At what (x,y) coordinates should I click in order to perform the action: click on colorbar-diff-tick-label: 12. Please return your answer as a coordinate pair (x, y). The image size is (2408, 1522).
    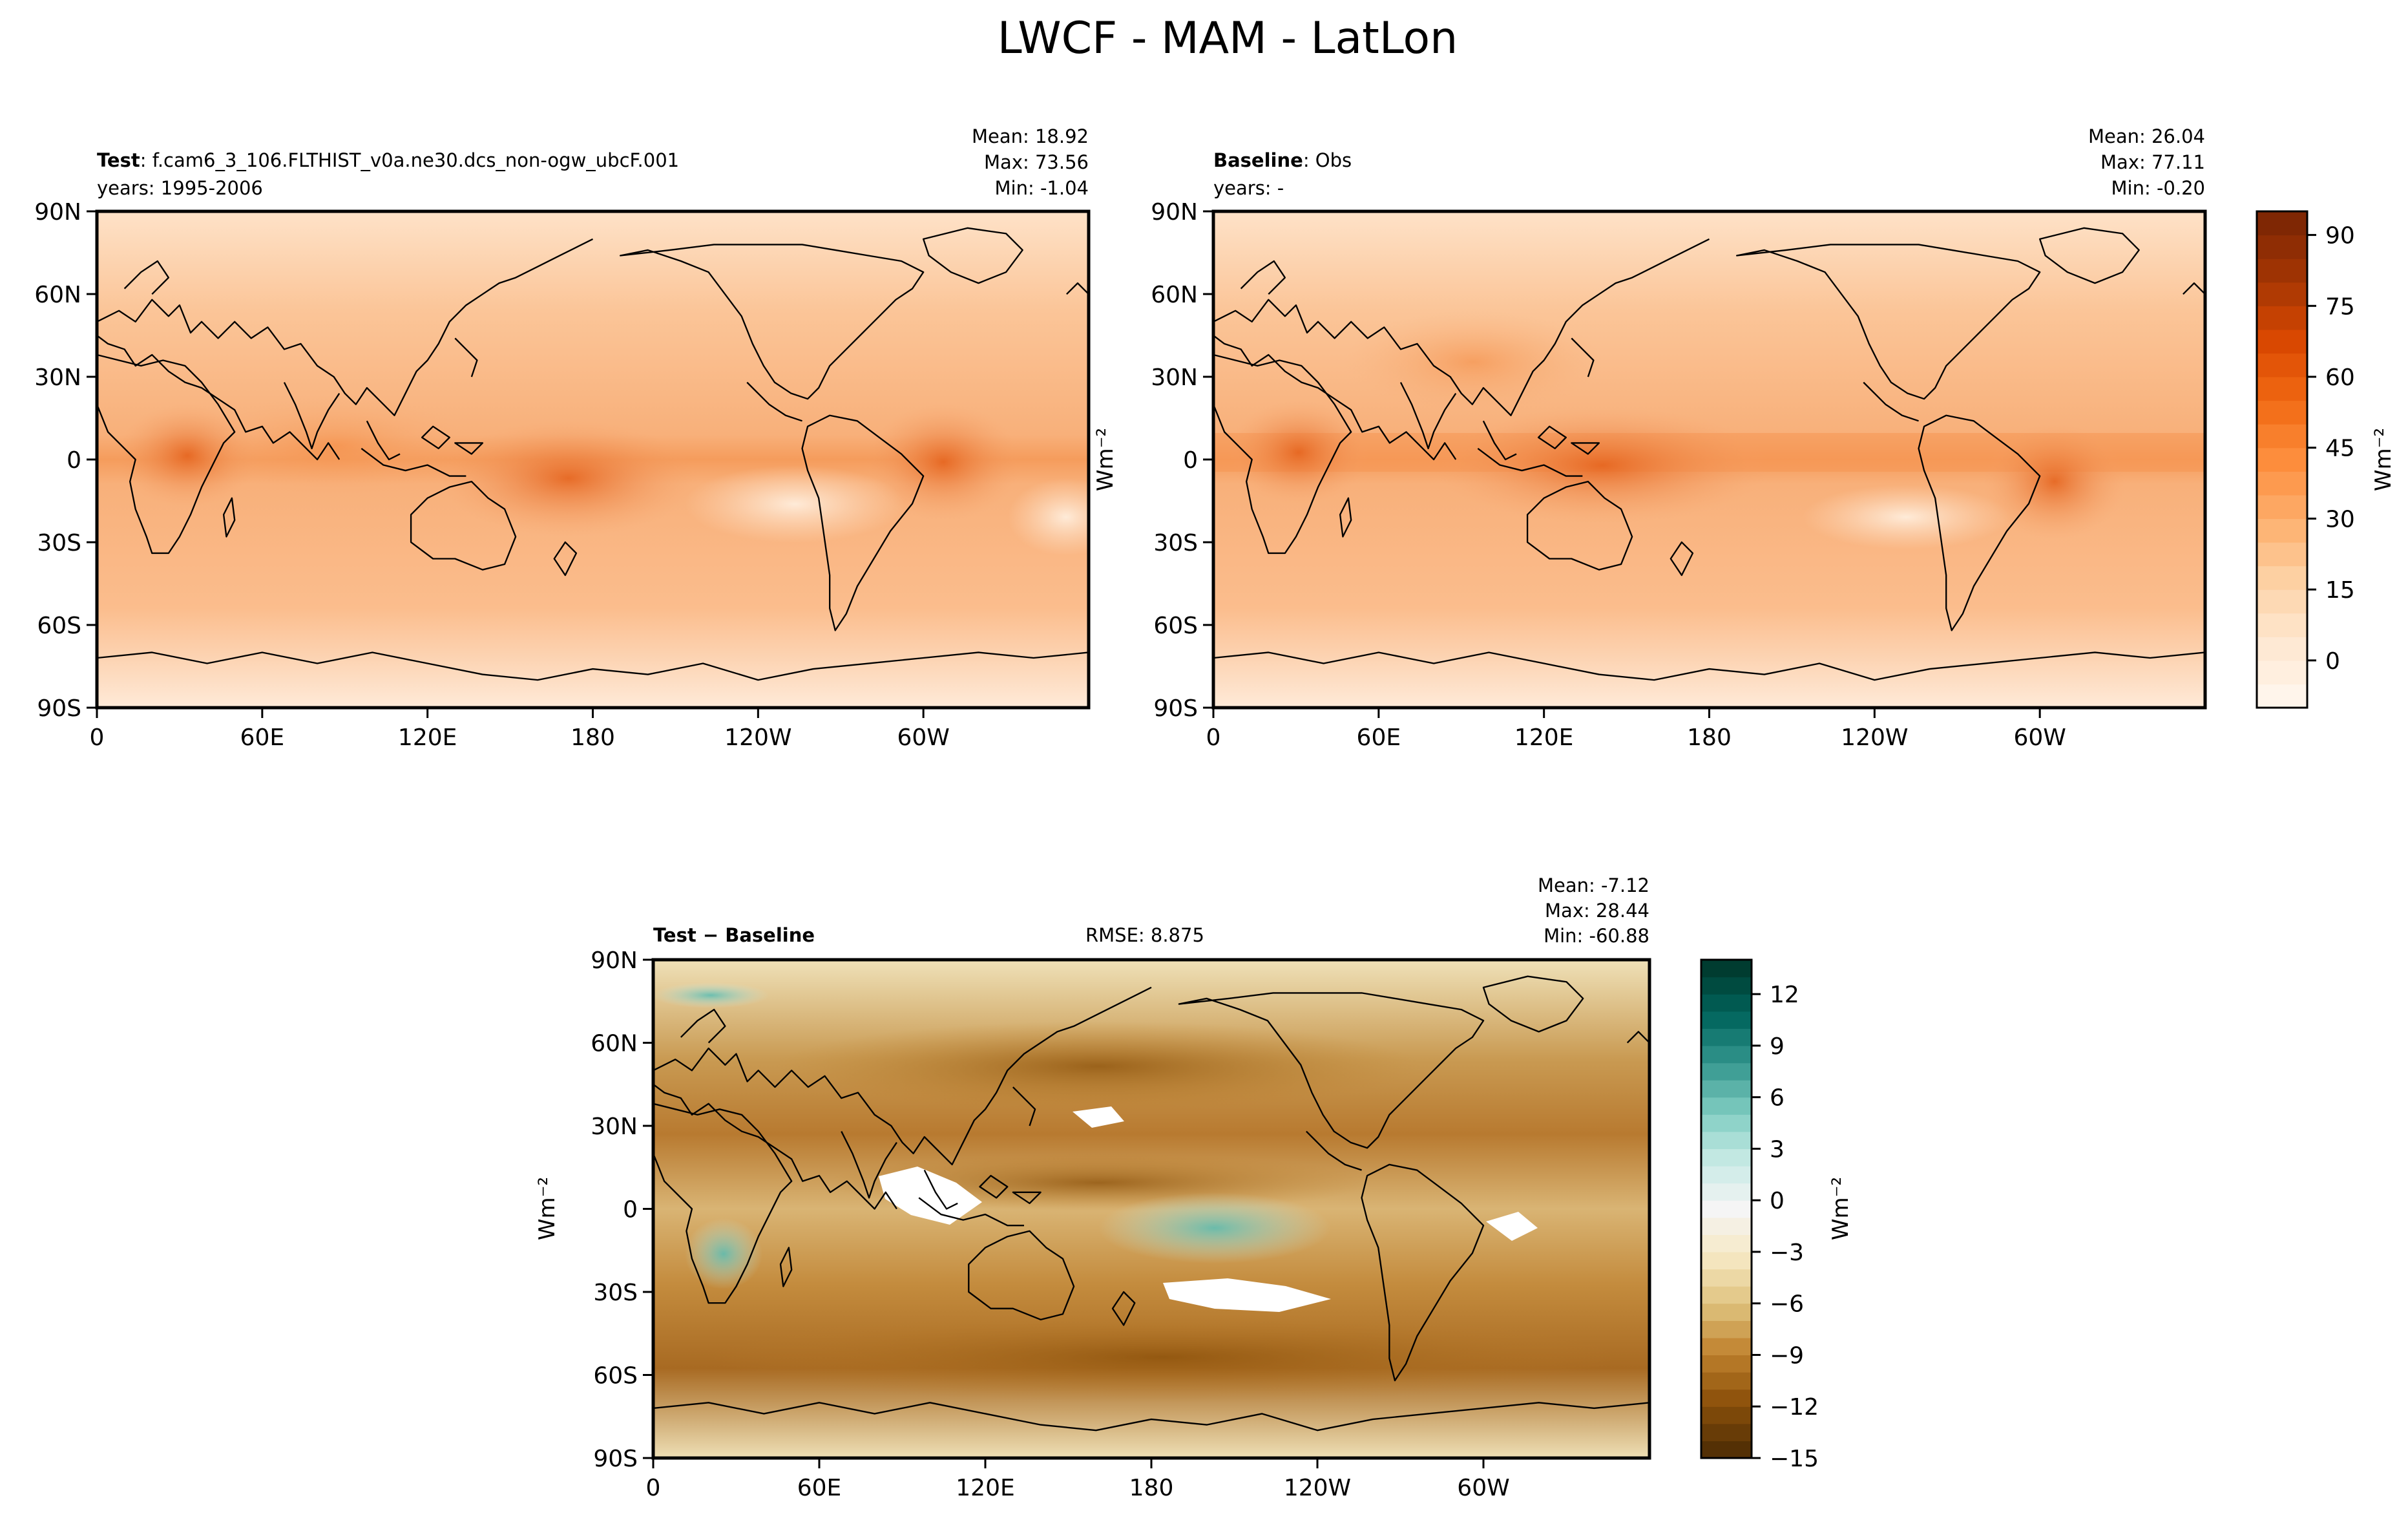
    Looking at the image, I should click on (1784, 995).